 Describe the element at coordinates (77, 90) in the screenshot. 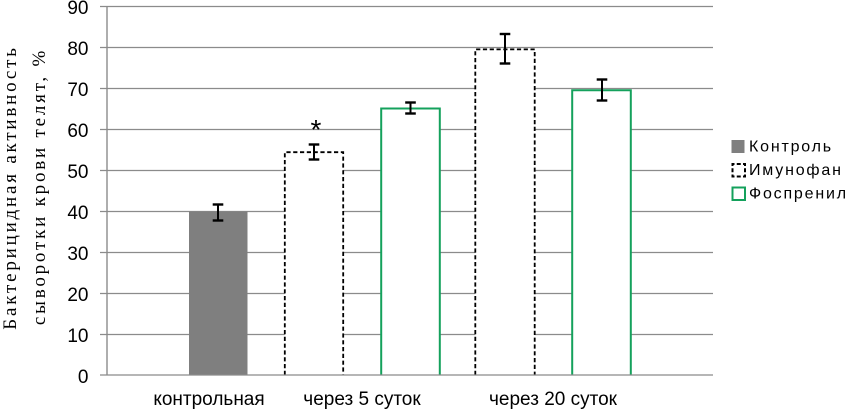

I see `svg-text: 70` at that location.